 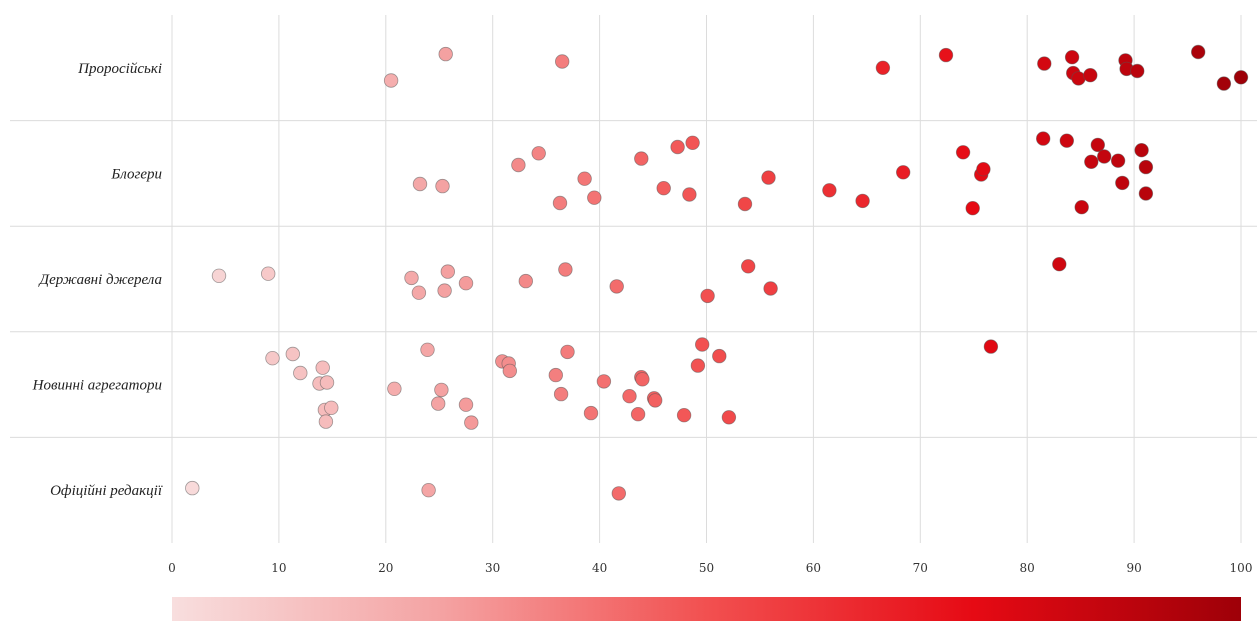 What do you see at coordinates (710, 568) in the screenshot?
I see `x-axis-tick-labels: 0 10 20 30 40 50 60 70 80 90 100` at bounding box center [710, 568].